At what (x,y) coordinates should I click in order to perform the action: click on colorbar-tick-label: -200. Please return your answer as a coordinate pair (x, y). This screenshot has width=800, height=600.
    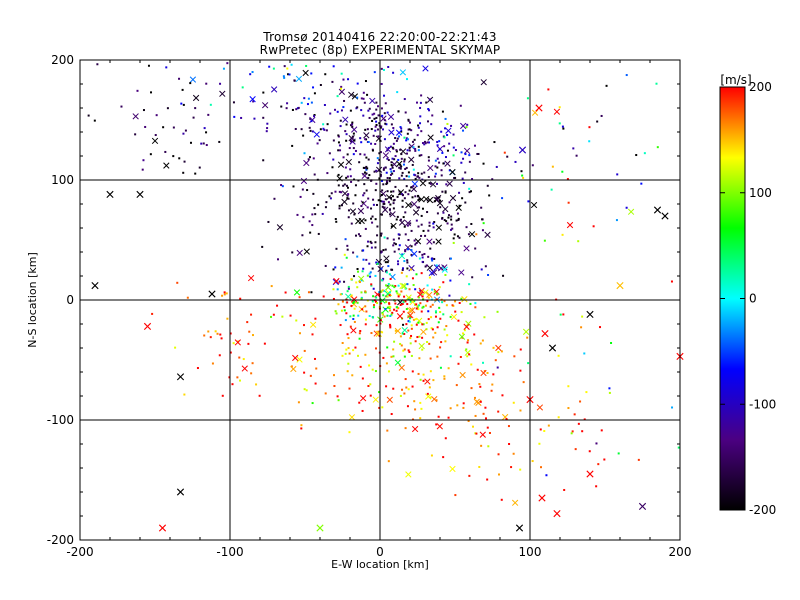
    Looking at the image, I should click on (762, 510).